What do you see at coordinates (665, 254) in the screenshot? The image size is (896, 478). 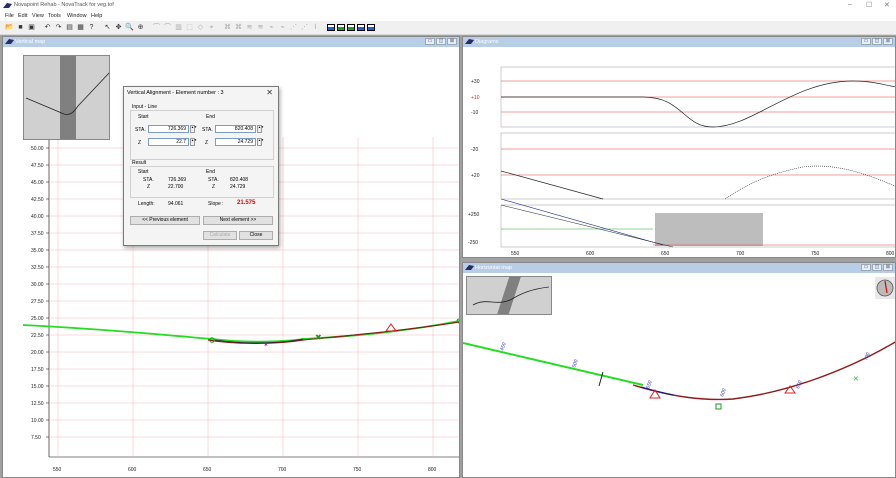 I see `diagram-x-label: 650` at bounding box center [665, 254].